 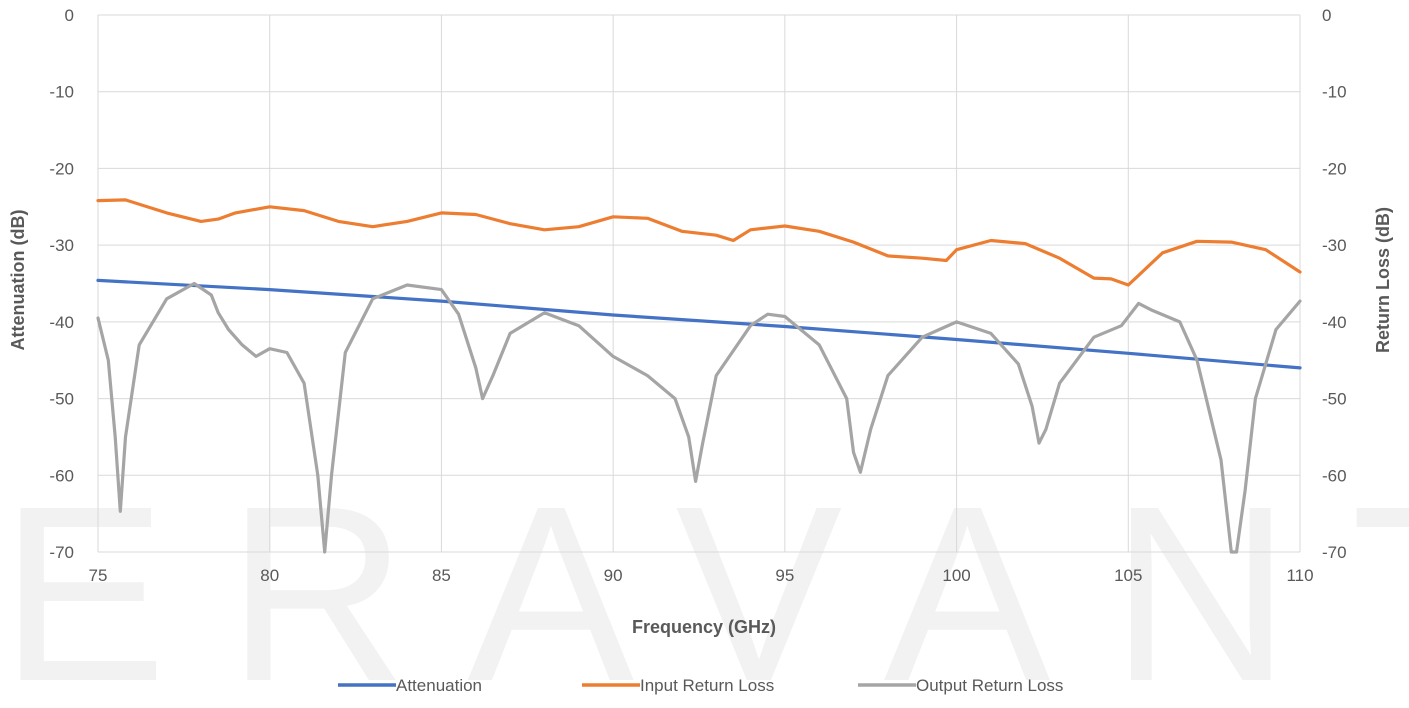 What do you see at coordinates (707, 685) in the screenshot?
I see `legend-label-input-return-loss: Input Return Loss` at bounding box center [707, 685].